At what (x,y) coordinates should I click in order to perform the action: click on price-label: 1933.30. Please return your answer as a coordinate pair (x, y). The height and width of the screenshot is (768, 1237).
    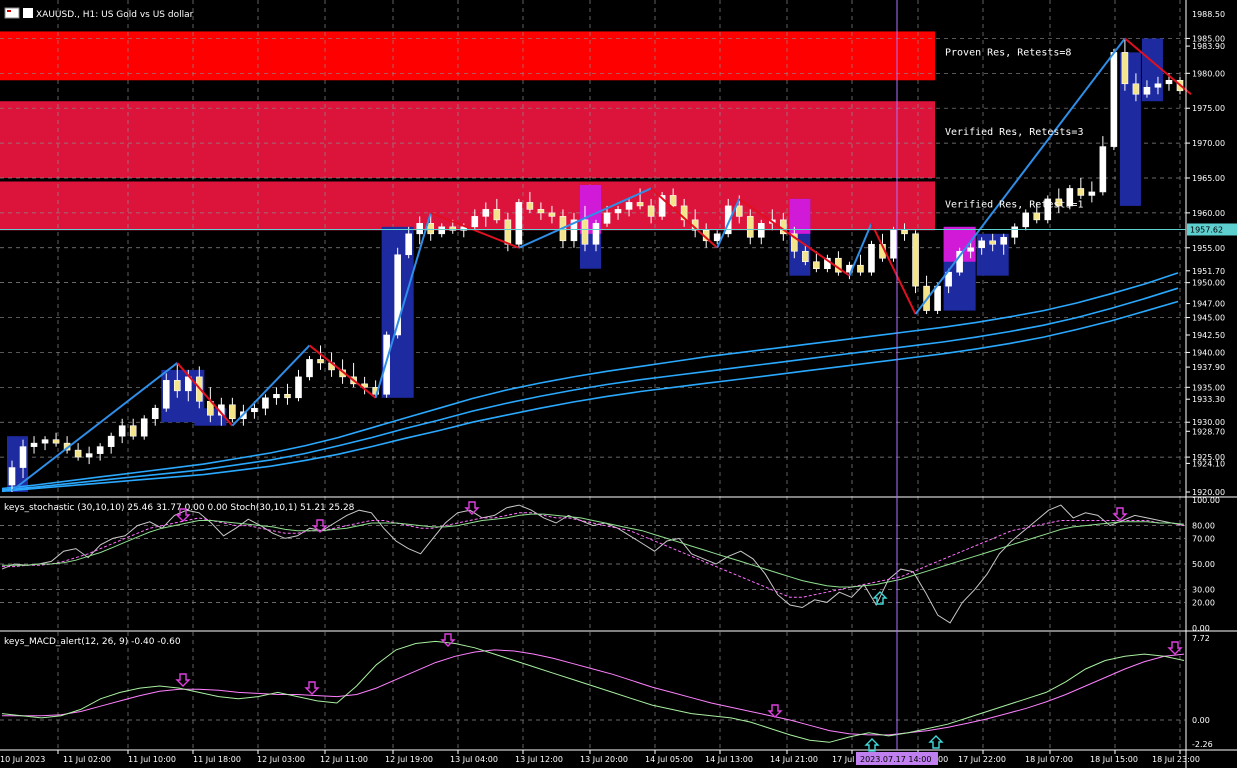
    Looking at the image, I should click on (1208, 399).